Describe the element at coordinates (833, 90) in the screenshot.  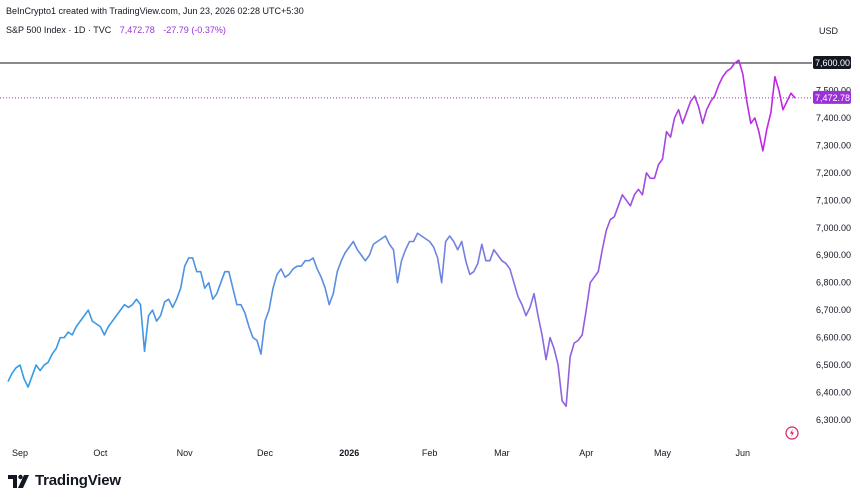
I see `y-tick-label: 7,500.00` at that location.